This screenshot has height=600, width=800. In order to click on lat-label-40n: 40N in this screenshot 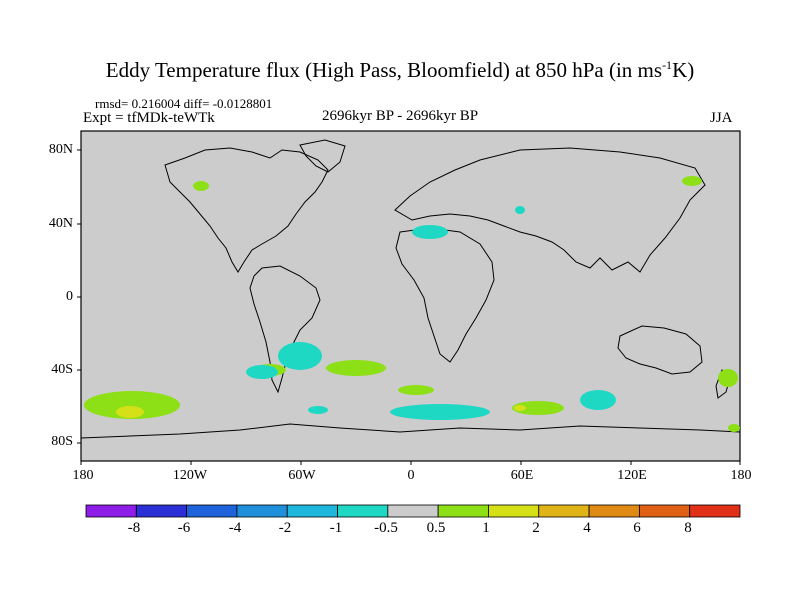, I will do `click(60, 223)`.